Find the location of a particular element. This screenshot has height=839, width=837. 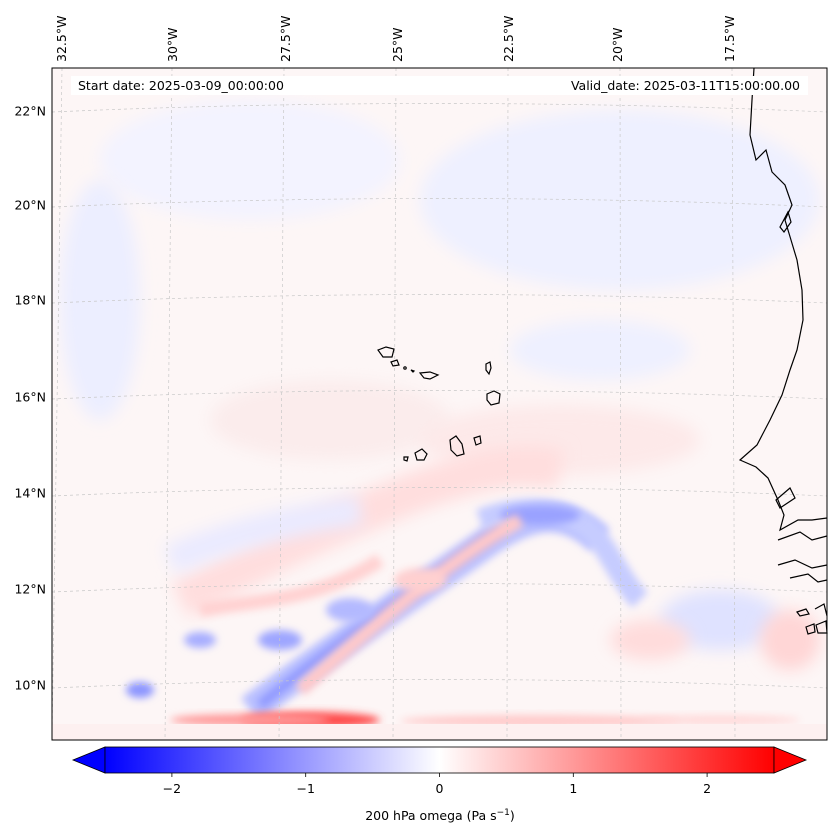

lat-label-14n: 14°N is located at coordinates (30, 493).